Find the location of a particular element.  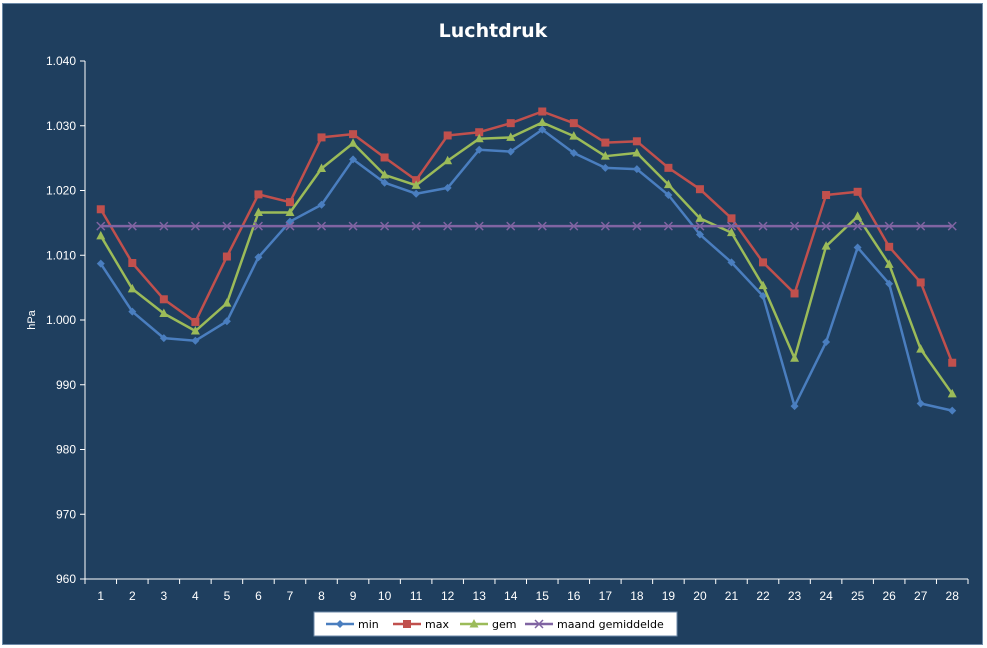

x-tick-label: 19 is located at coordinates (669, 596).